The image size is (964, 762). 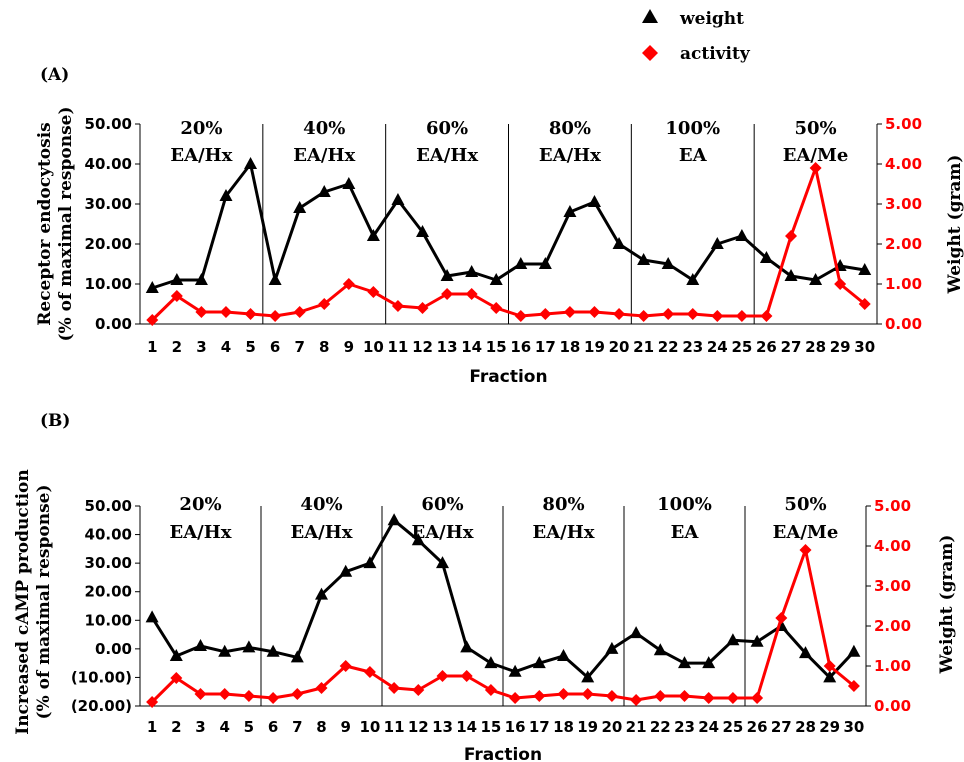 I want to click on x-tick-label: 30, so click(x=853, y=727).